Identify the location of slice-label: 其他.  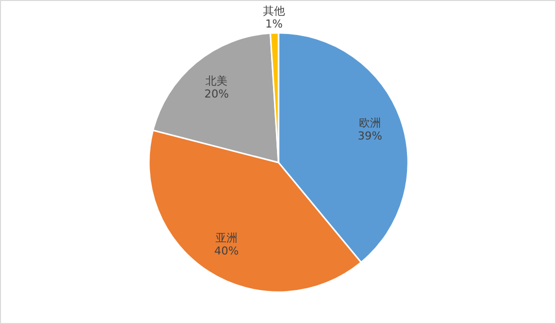
(273, 11).